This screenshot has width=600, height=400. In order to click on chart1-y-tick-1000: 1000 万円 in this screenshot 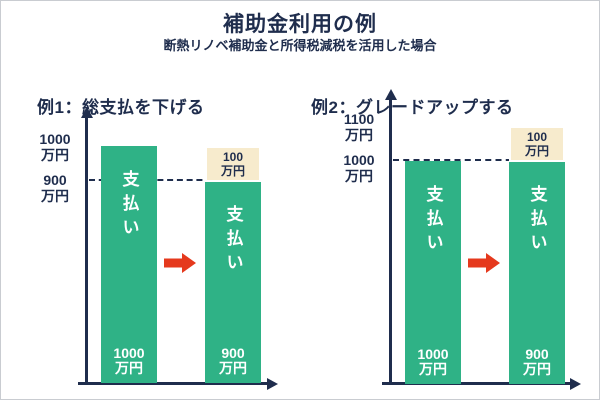, I will do `click(55, 147)`.